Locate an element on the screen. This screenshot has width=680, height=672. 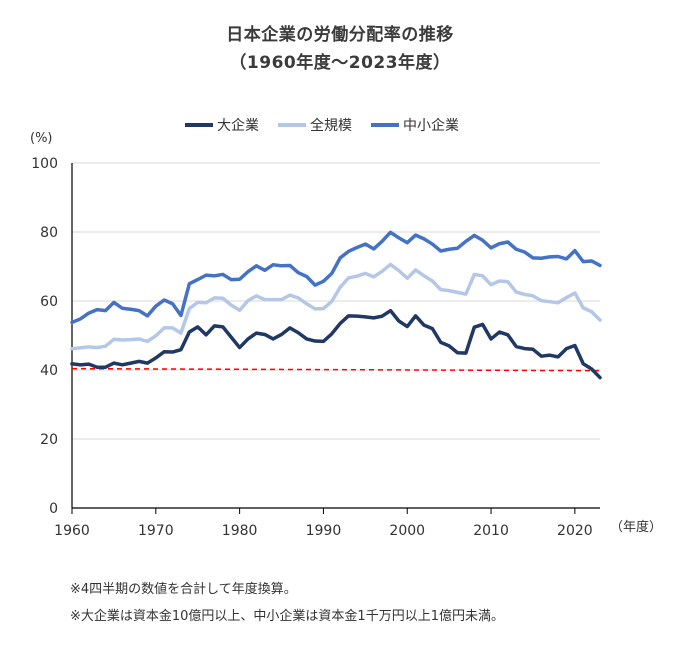
legend-label: 大企業 is located at coordinates (238, 125).